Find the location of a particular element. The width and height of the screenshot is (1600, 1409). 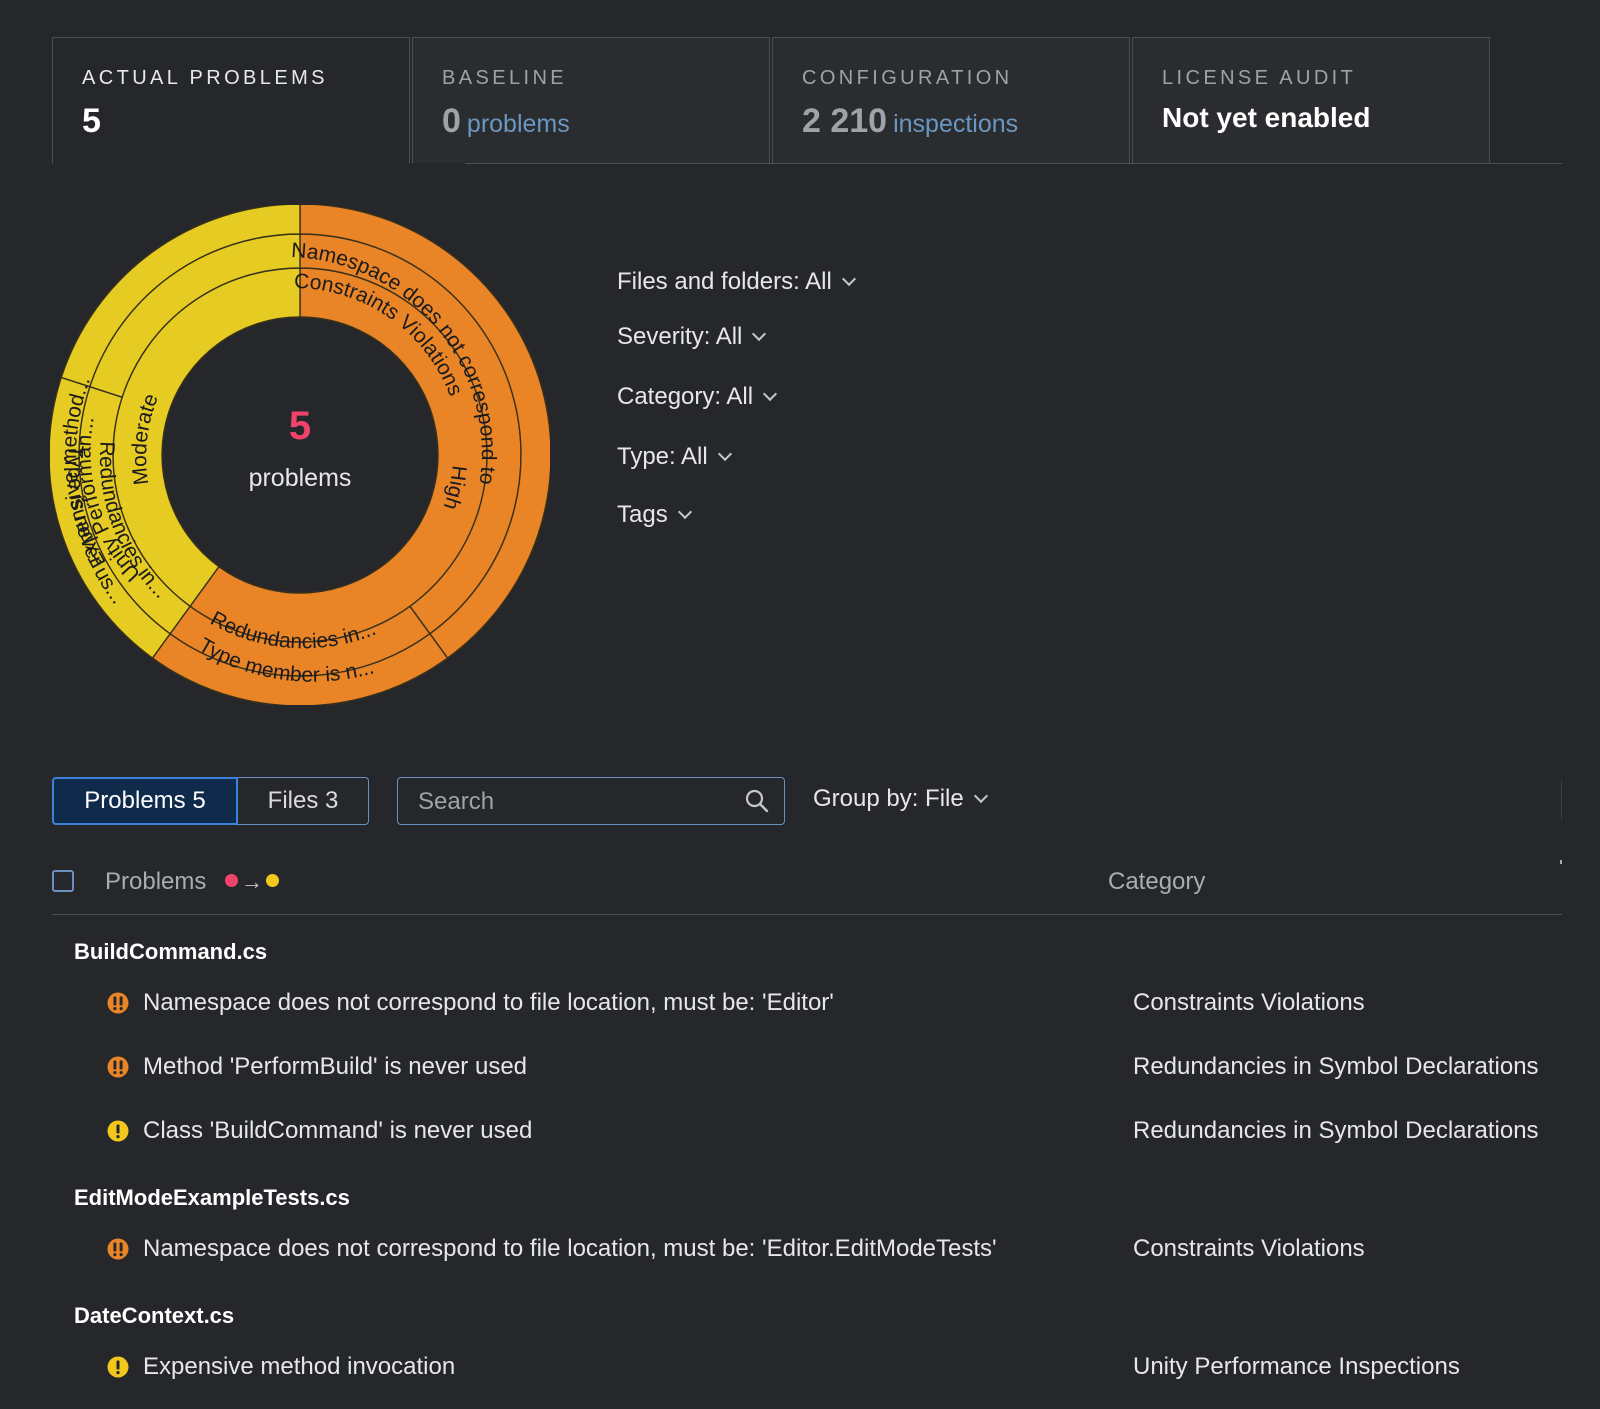

tab-configuration: CONFIGURATION 2 210 inspections is located at coordinates (951, 100).